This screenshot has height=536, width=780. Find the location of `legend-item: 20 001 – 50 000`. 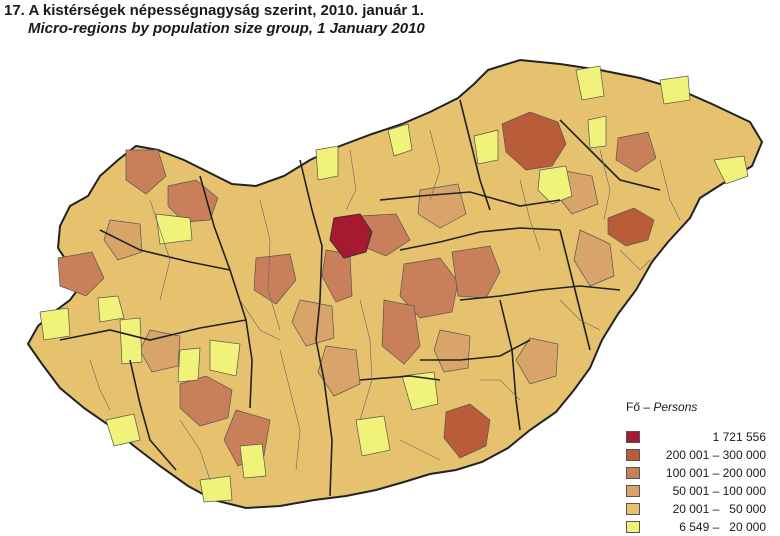

legend-item: 20 001 – 50 000 is located at coordinates (701, 509).